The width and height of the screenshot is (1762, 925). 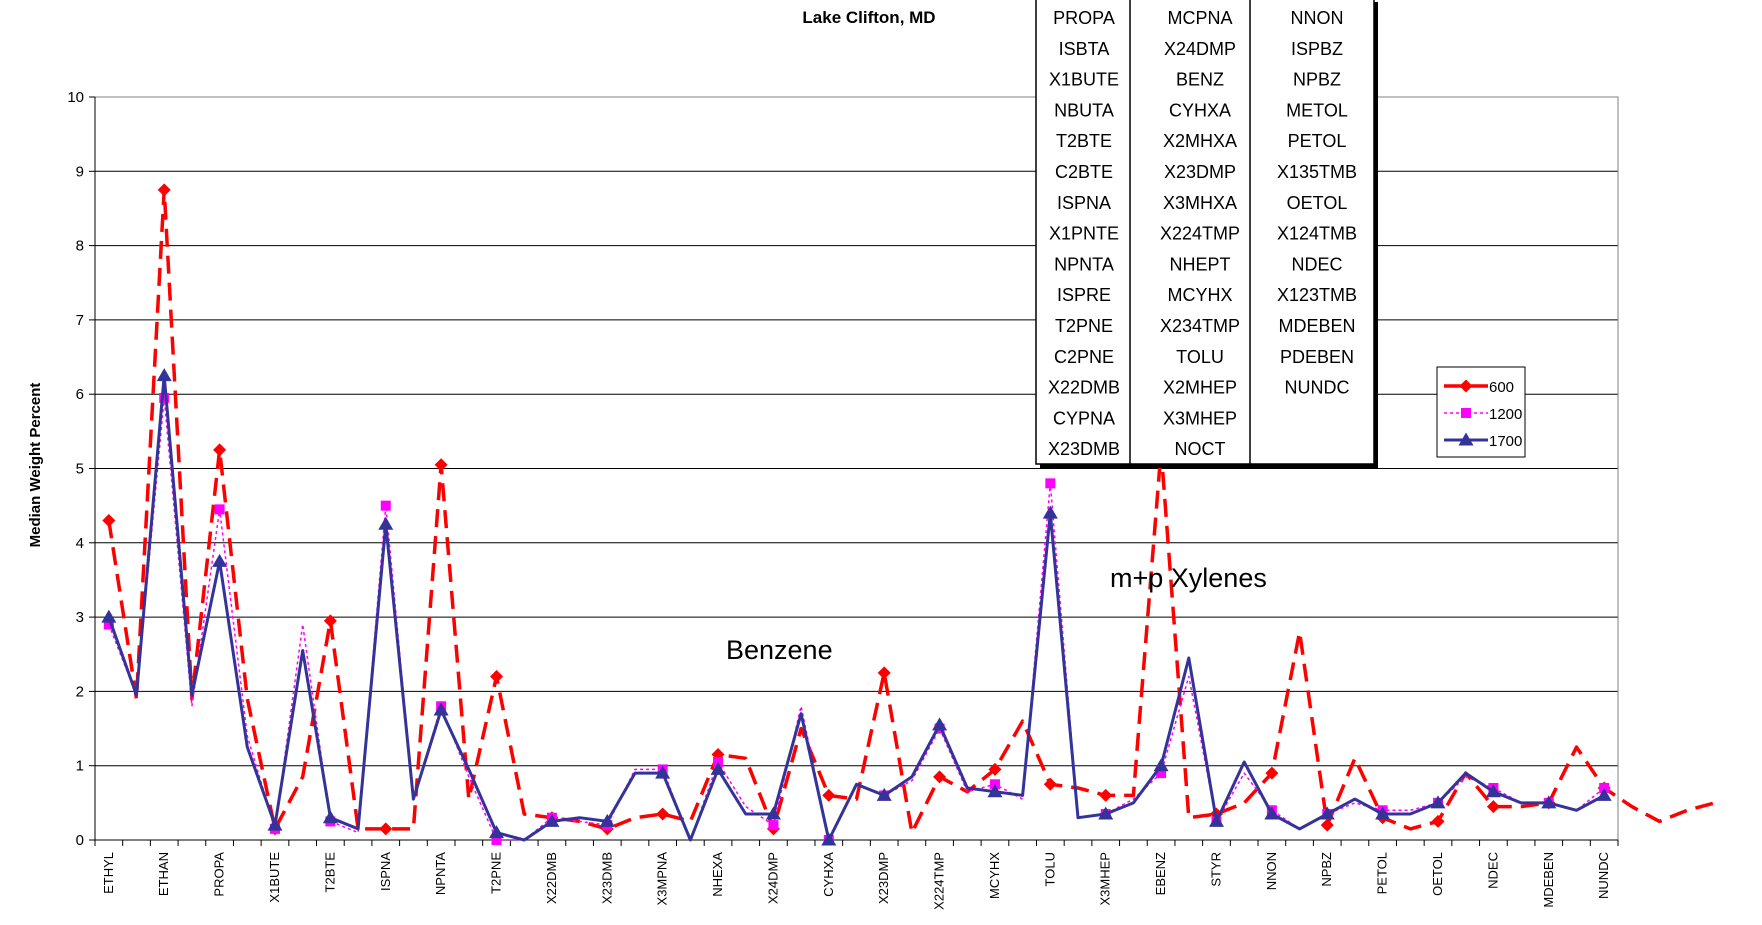 I want to click on x-tick-label: EBENZ, so click(x=1160, y=873).